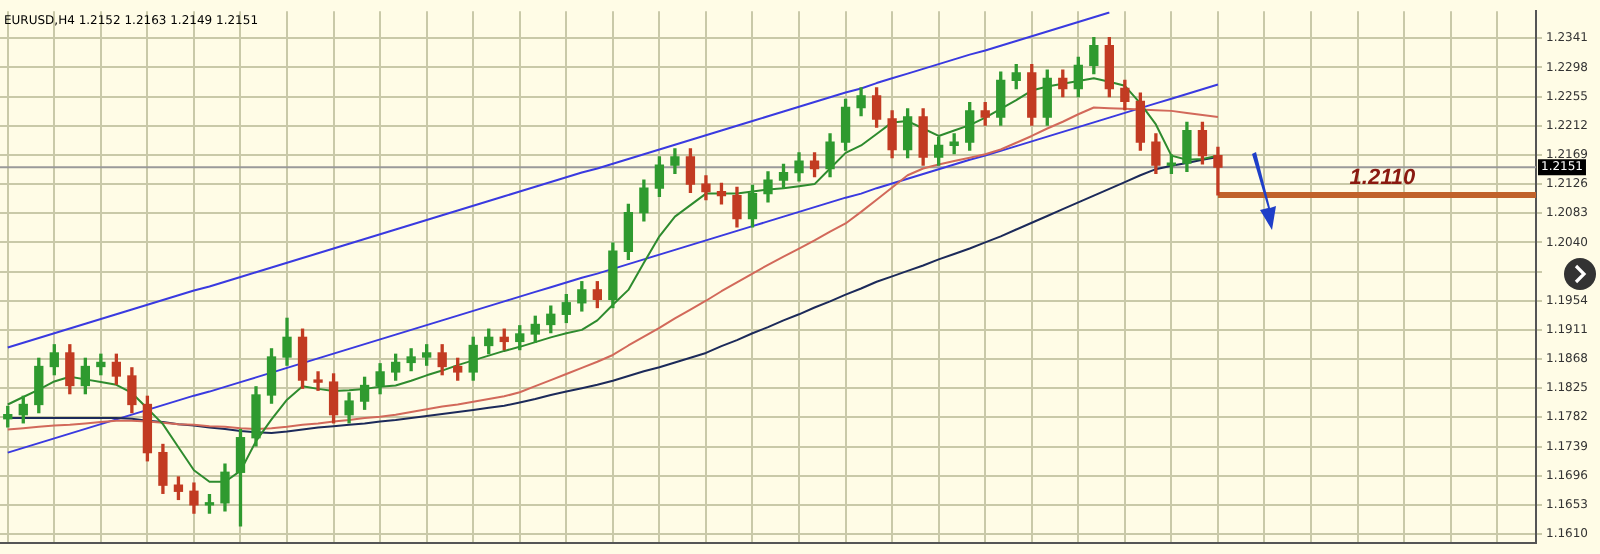 This screenshot has height=554, width=1600. I want to click on ref-line-label: 1.2110, so click(1383, 178).